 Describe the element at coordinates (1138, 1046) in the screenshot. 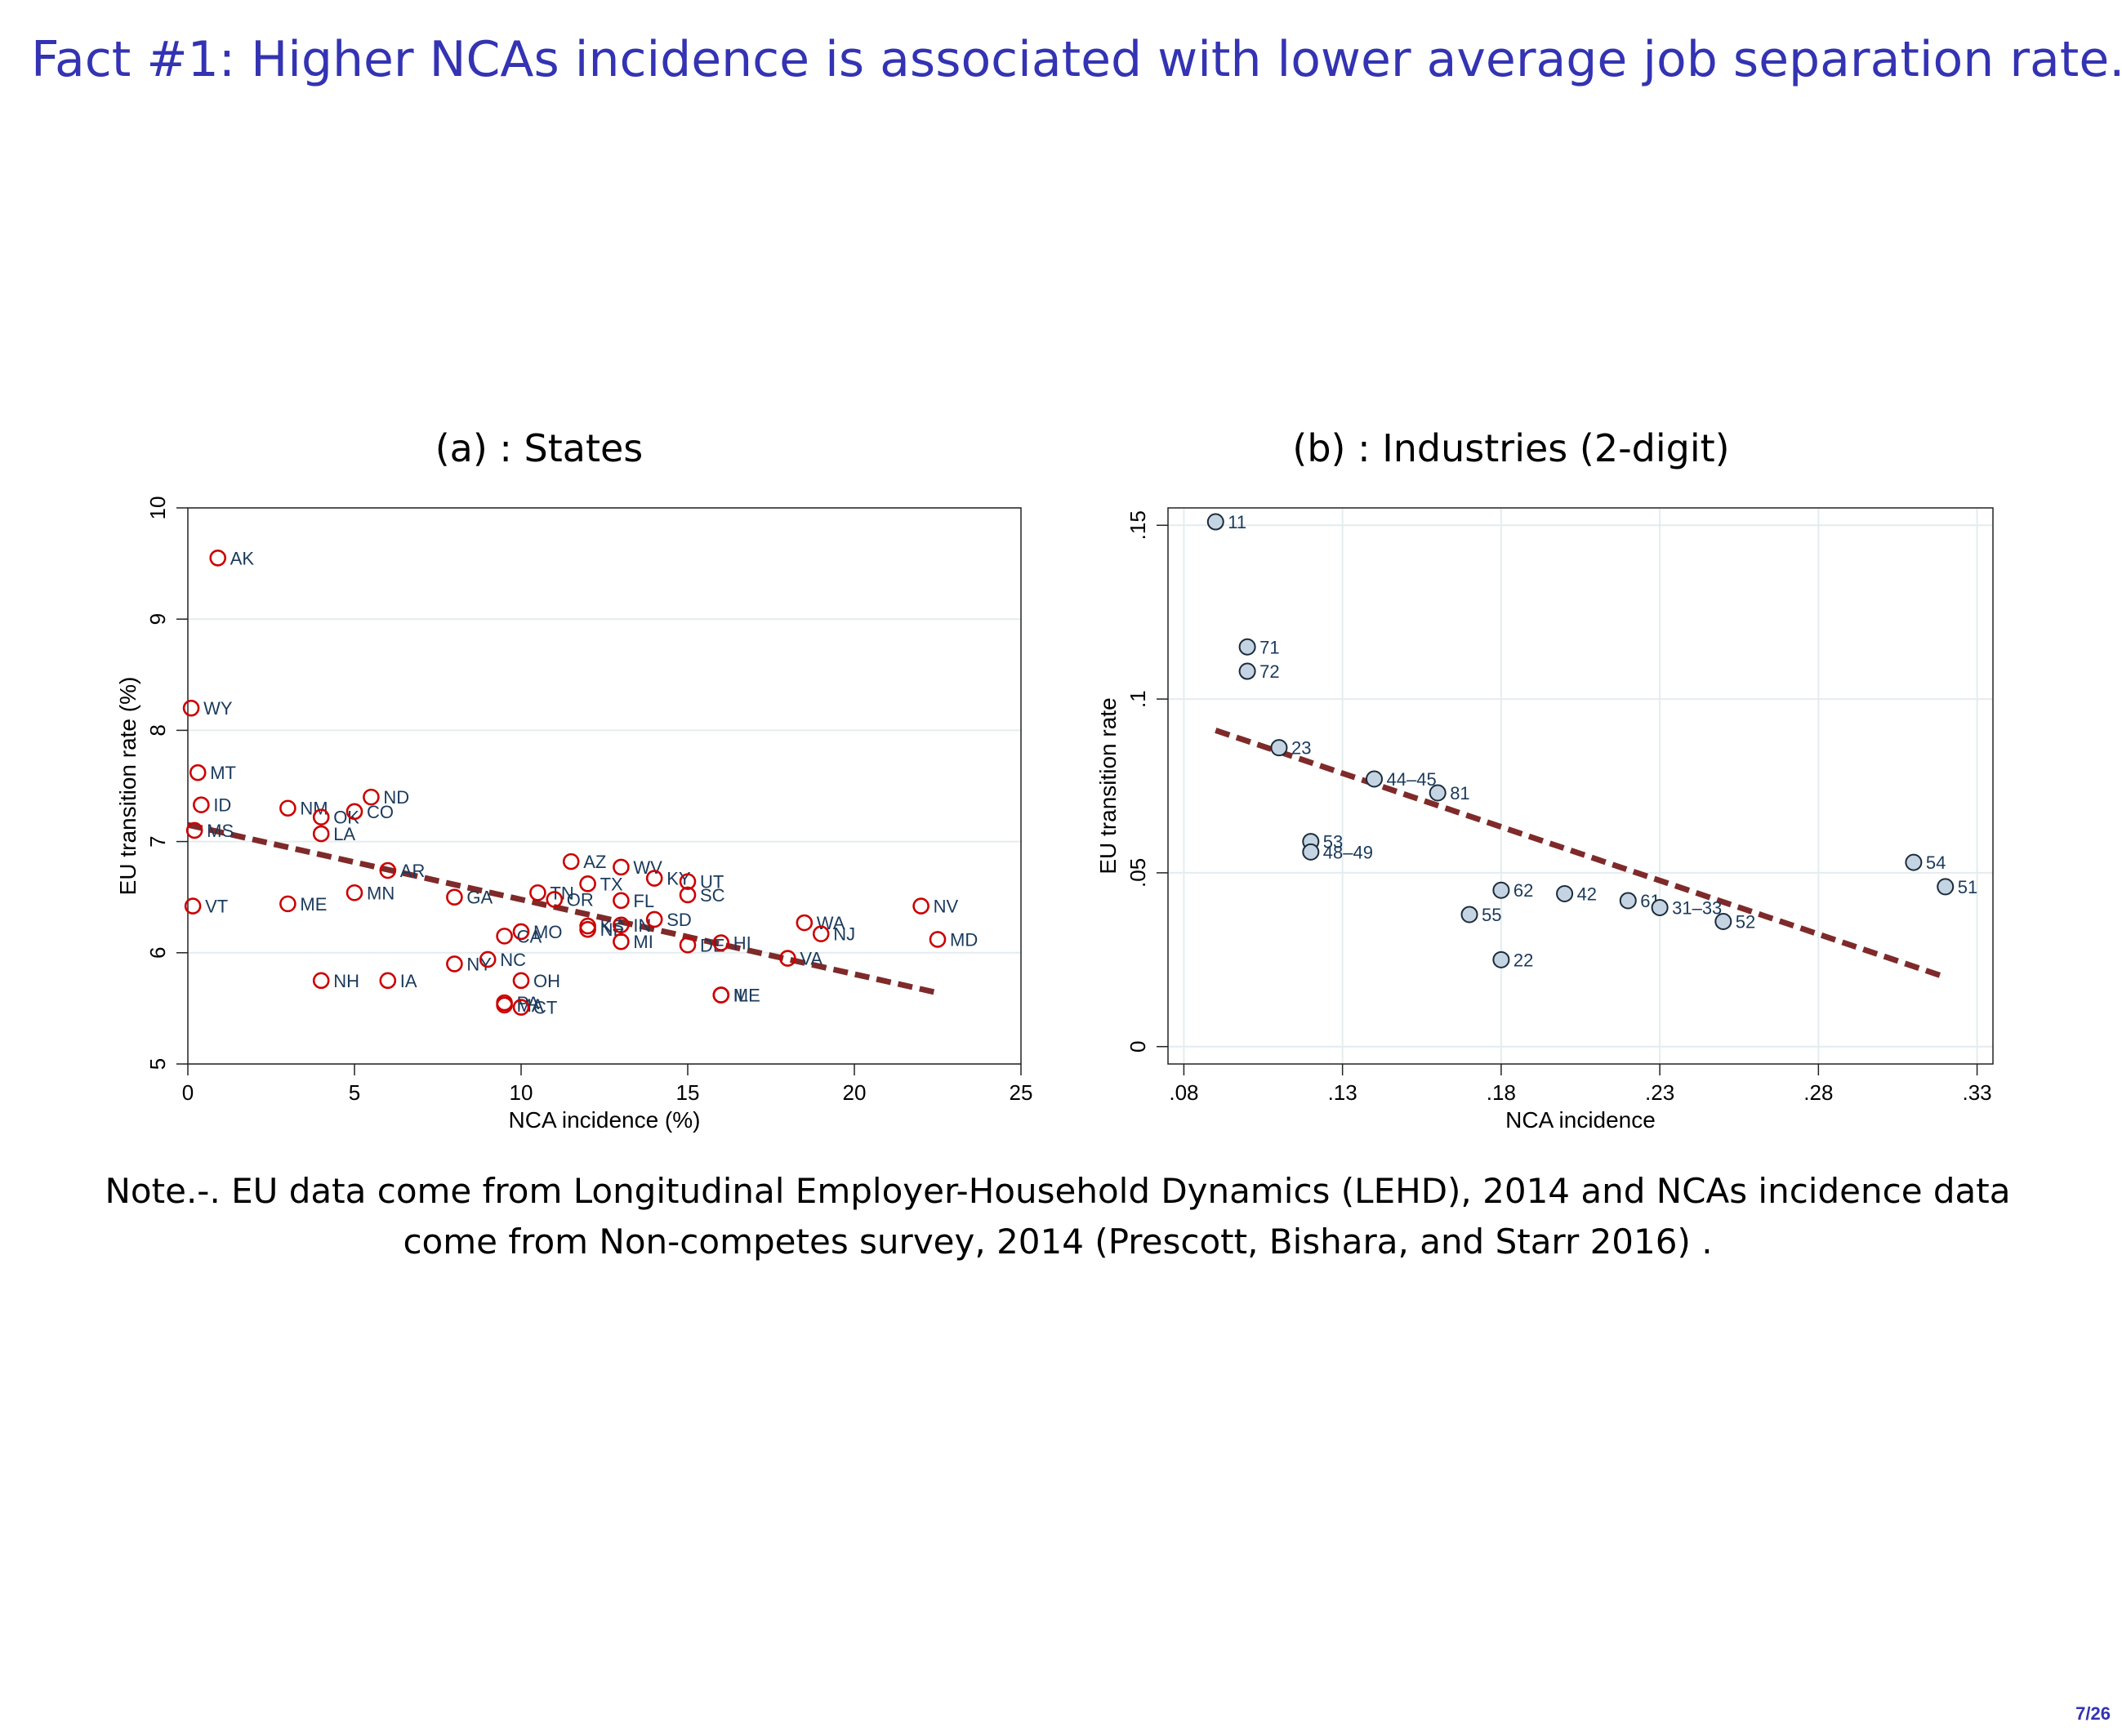

I see `y-tick-label: 0` at that location.